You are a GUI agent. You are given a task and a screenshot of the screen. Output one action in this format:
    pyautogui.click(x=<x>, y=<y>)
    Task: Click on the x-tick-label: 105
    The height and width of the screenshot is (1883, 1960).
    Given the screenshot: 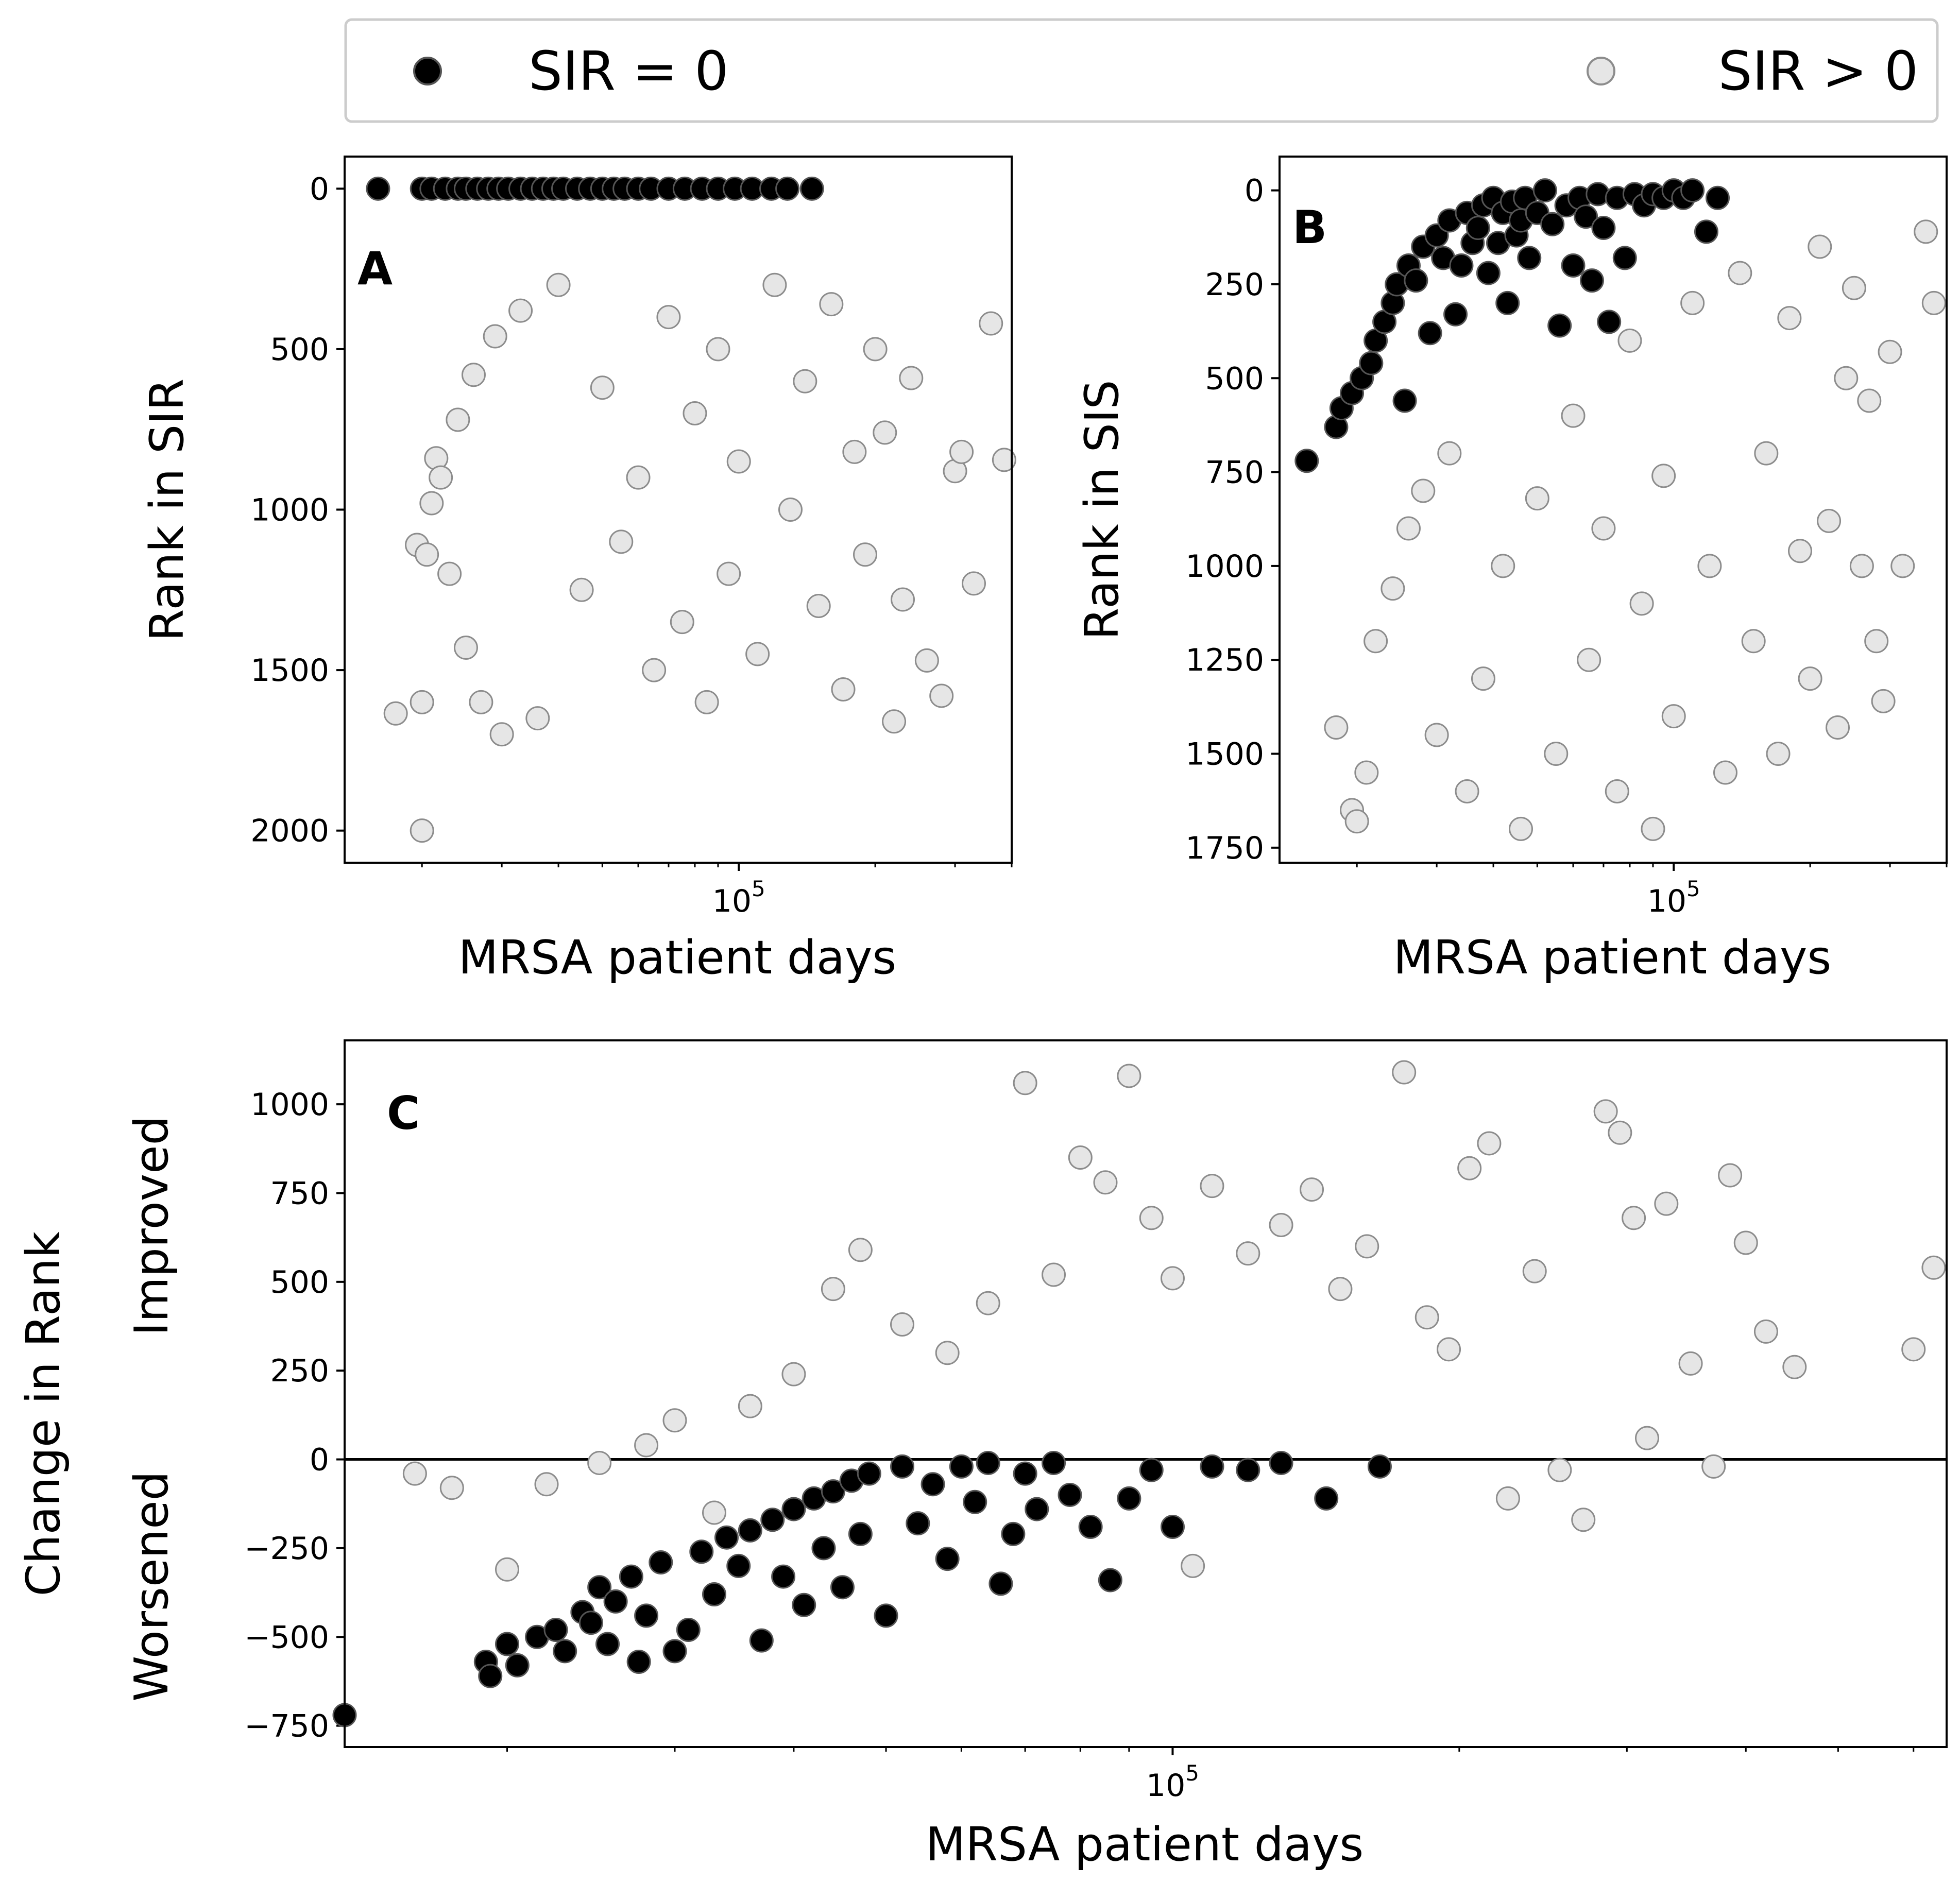 What is the action you would take?
    pyautogui.click(x=1674, y=897)
    